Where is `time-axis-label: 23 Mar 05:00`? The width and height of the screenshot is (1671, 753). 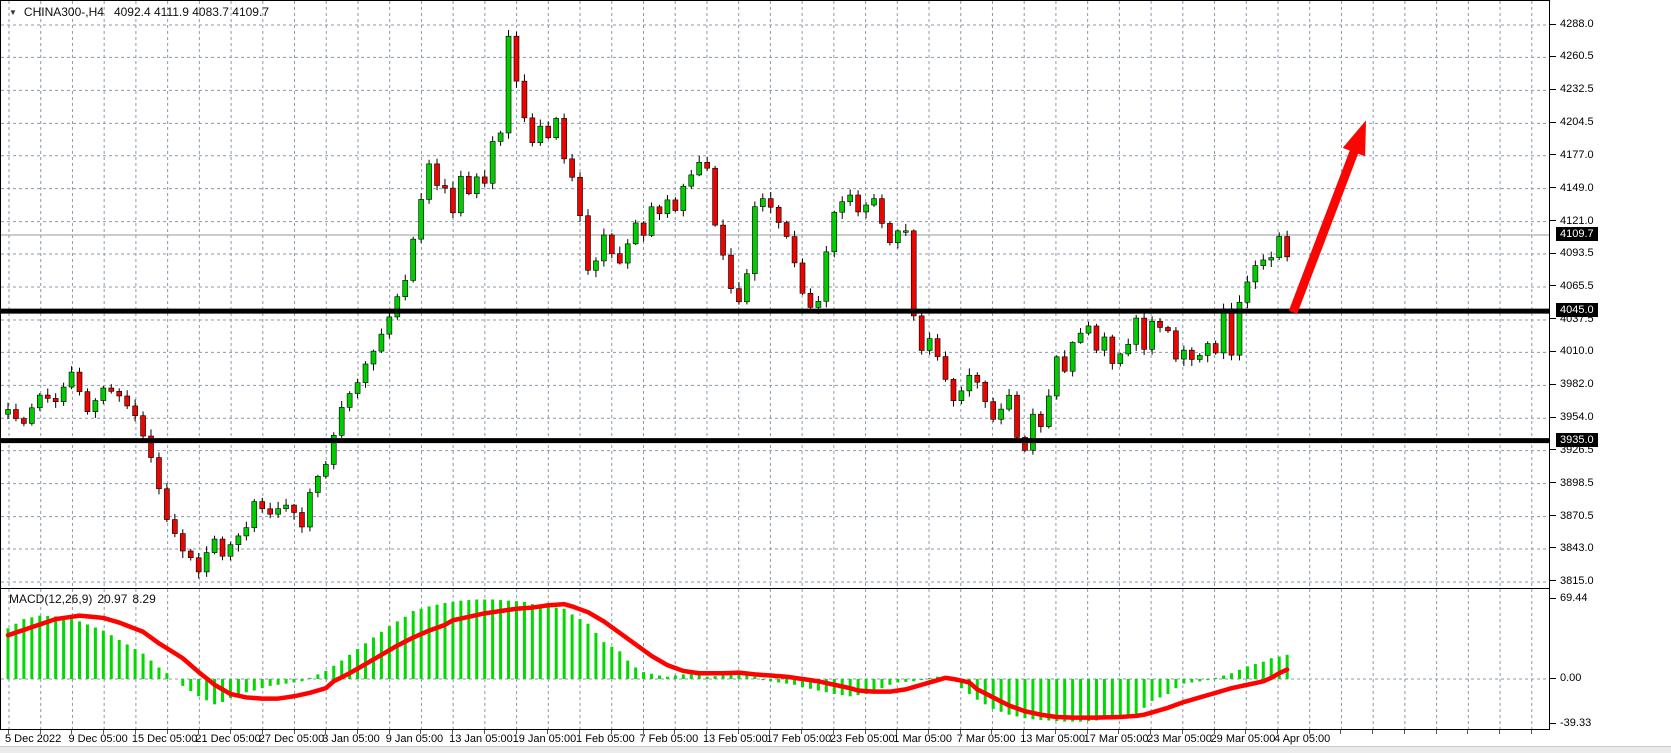 time-axis-label: 23 Mar 05:00 is located at coordinates (1179, 739).